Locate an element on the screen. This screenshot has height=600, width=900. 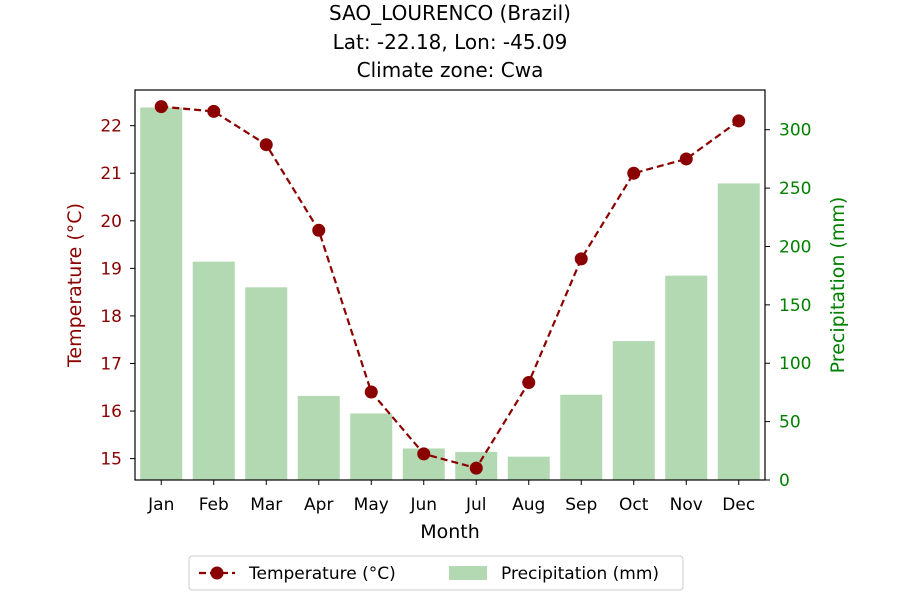
right-tick-label: 200 is located at coordinates (795, 247).